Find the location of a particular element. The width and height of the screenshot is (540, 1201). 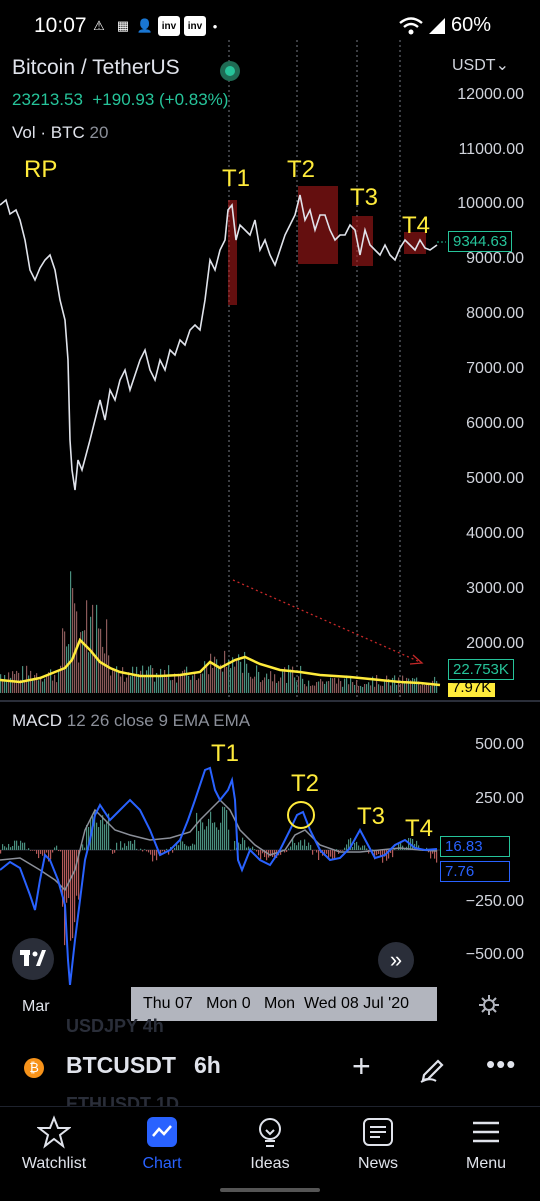

macd-t4-annotation: T4 is located at coordinates (419, 829).